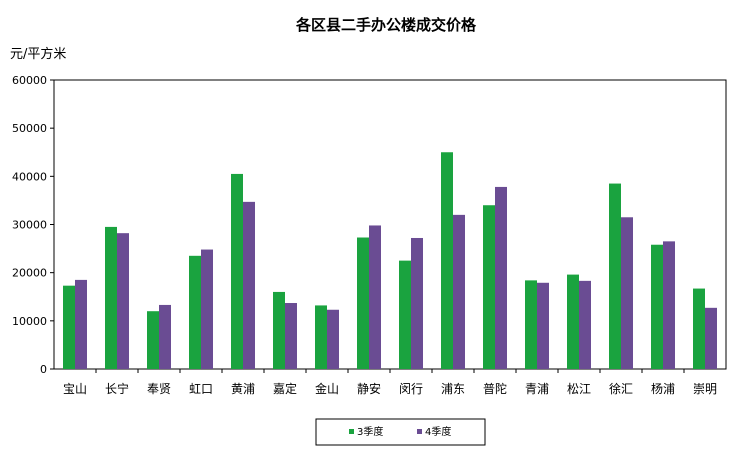 The image size is (738, 456). What do you see at coordinates (29, 225) in the screenshot?
I see `y-tick-label: 30000` at bounding box center [29, 225].